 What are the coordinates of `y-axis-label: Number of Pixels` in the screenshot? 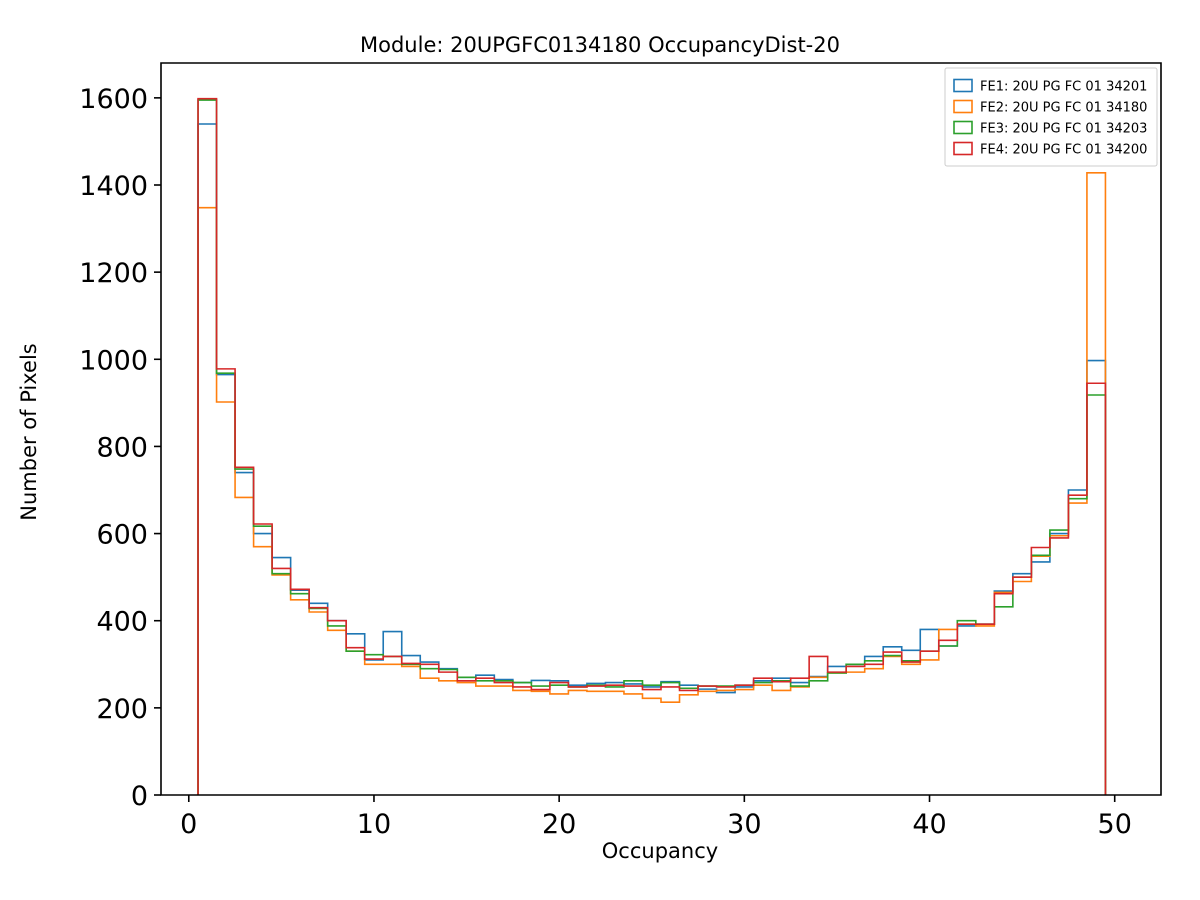 It's located at (29, 431).